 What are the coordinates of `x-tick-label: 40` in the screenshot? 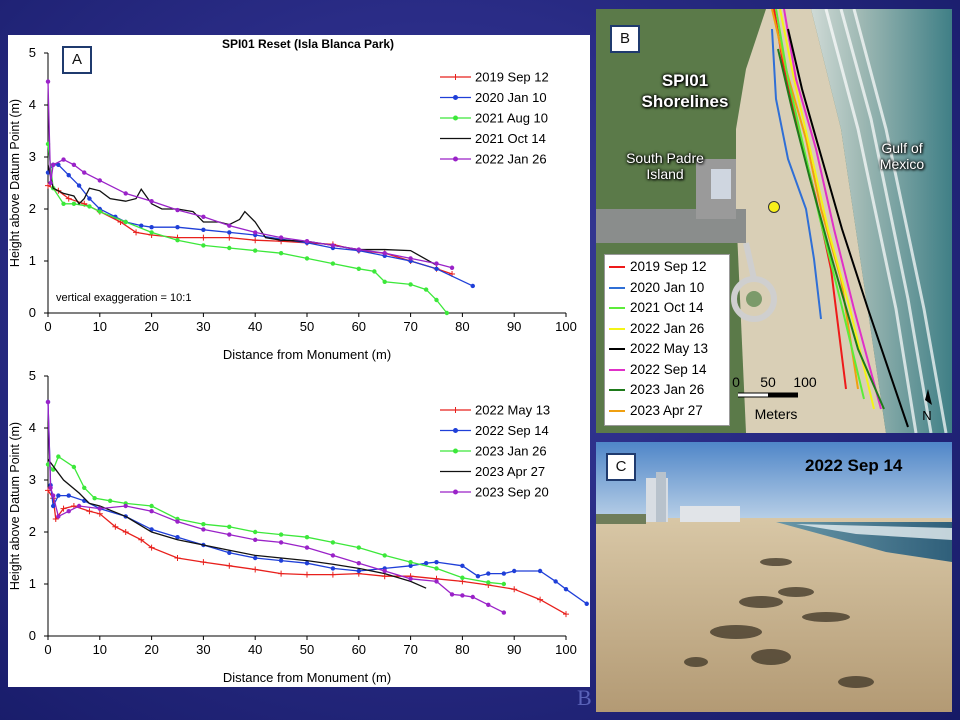 It's located at (255, 649).